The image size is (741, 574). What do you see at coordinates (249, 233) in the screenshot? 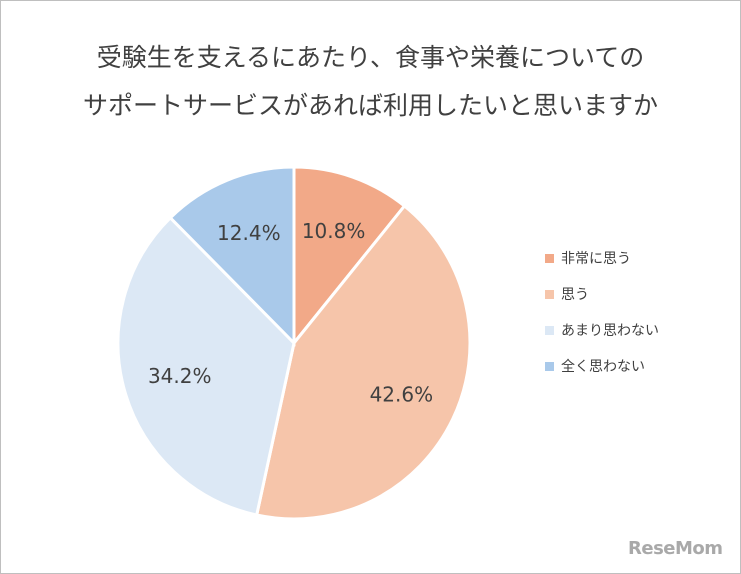
I see `slice-value-label-4: 12.4%` at bounding box center [249, 233].